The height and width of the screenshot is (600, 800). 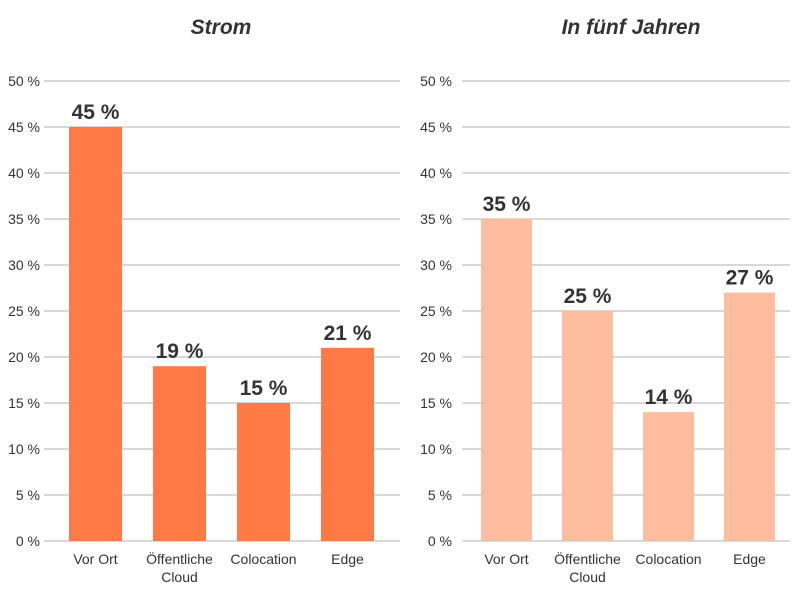 What do you see at coordinates (264, 388) in the screenshot?
I see `data-label: 15 %` at bounding box center [264, 388].